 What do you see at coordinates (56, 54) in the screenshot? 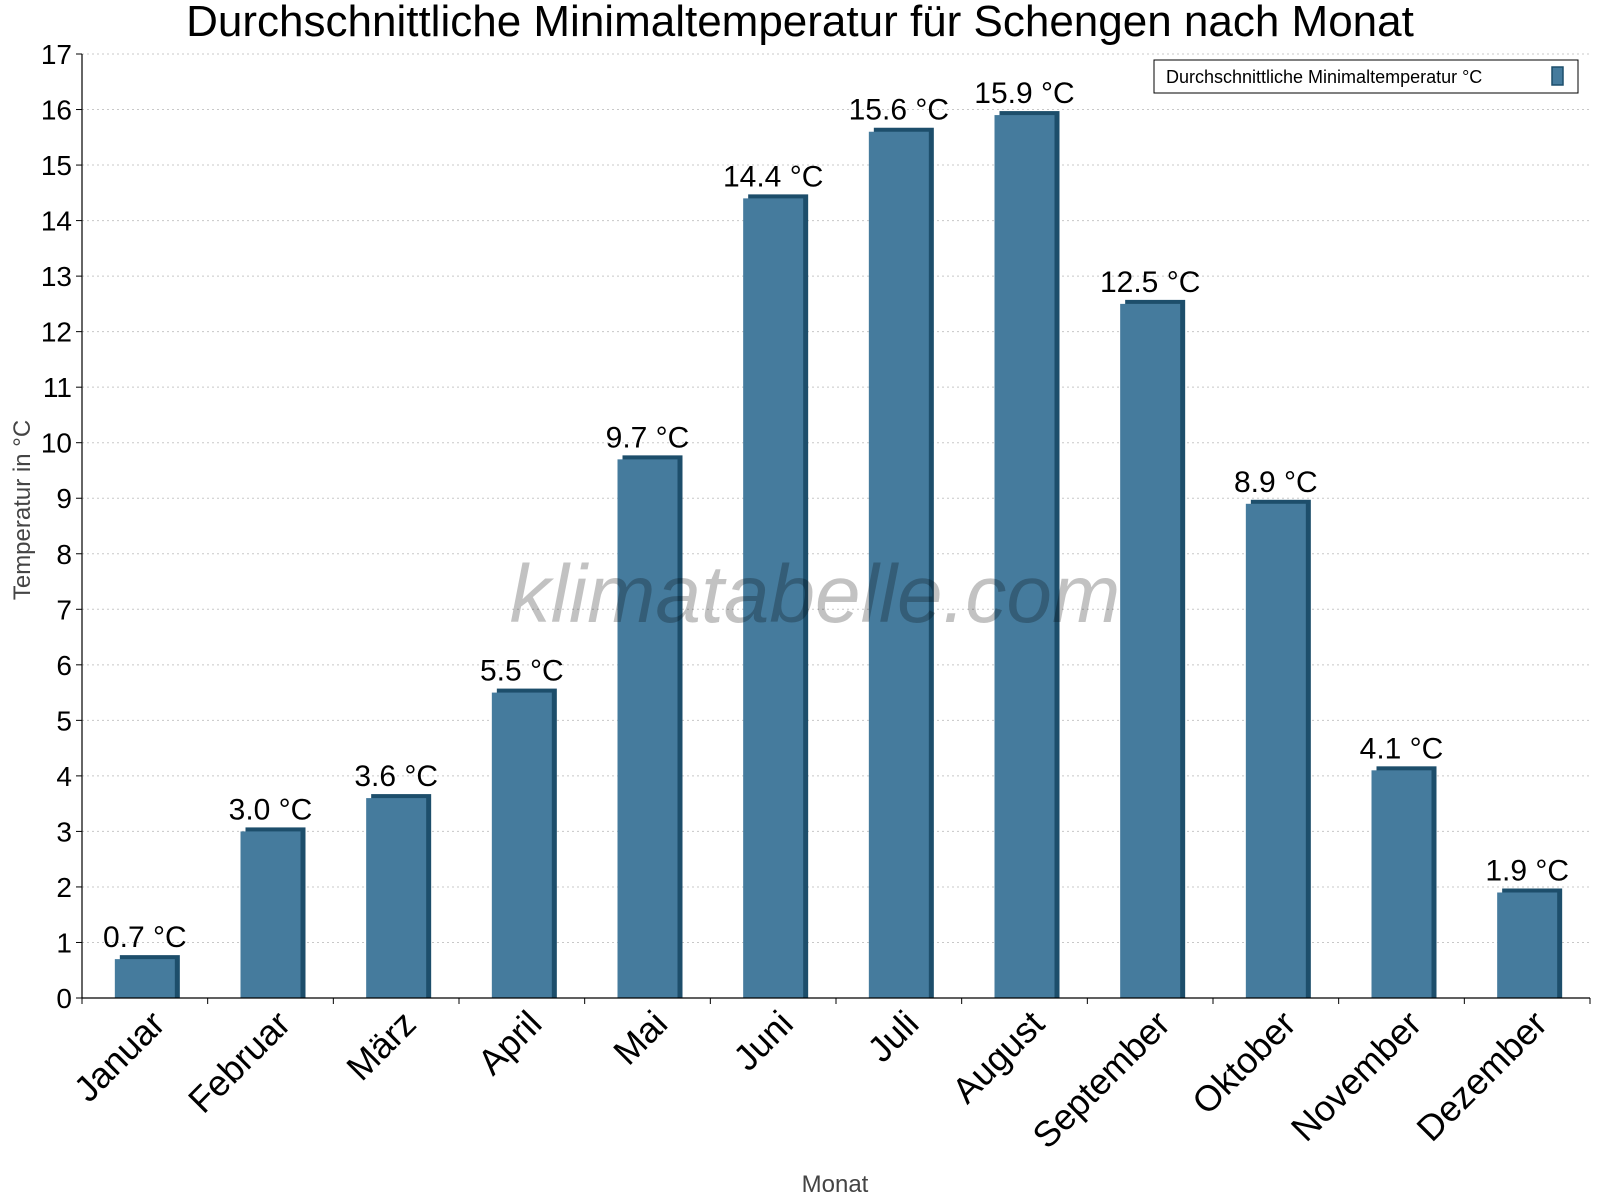
I see `y-tick-label: 17` at bounding box center [56, 54].